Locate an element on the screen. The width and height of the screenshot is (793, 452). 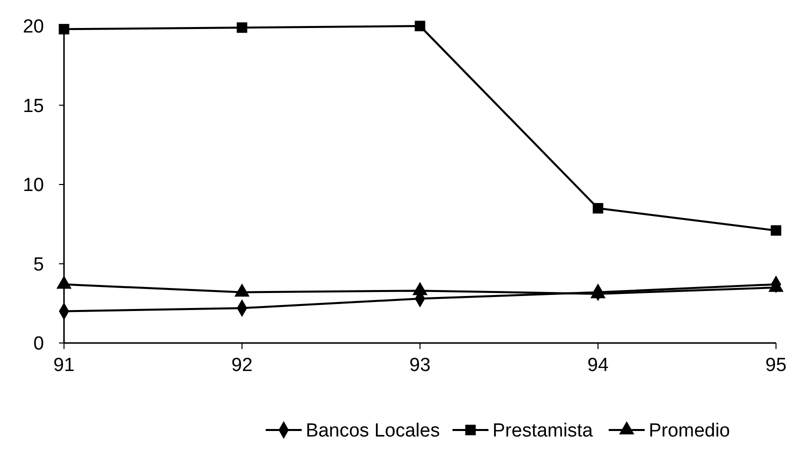
x-tick-label: 92 is located at coordinates (242, 365).